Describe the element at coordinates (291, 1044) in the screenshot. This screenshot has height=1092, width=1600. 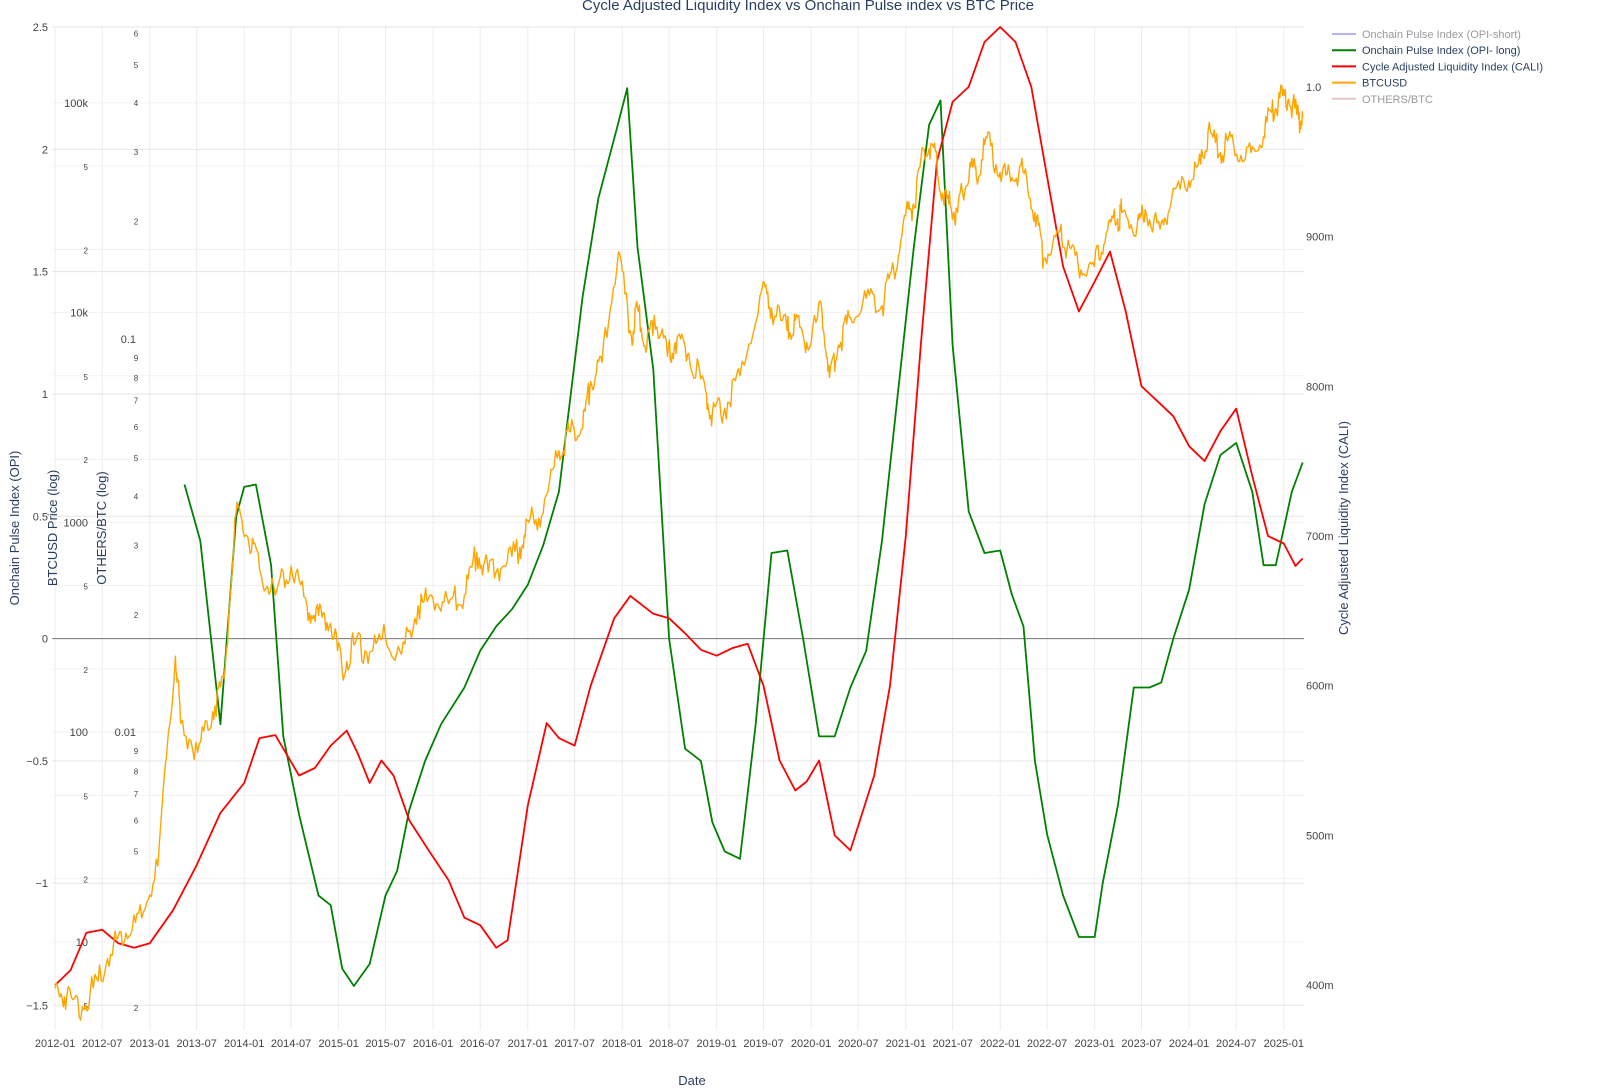
I see `x-tick-label: 2014-07` at that location.